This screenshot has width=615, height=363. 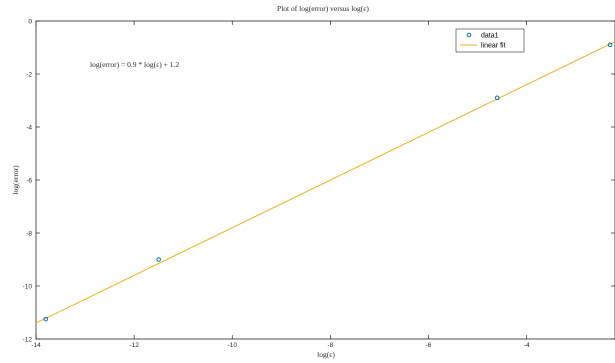 I want to click on x-tick-label: -12, so click(x=134, y=345).